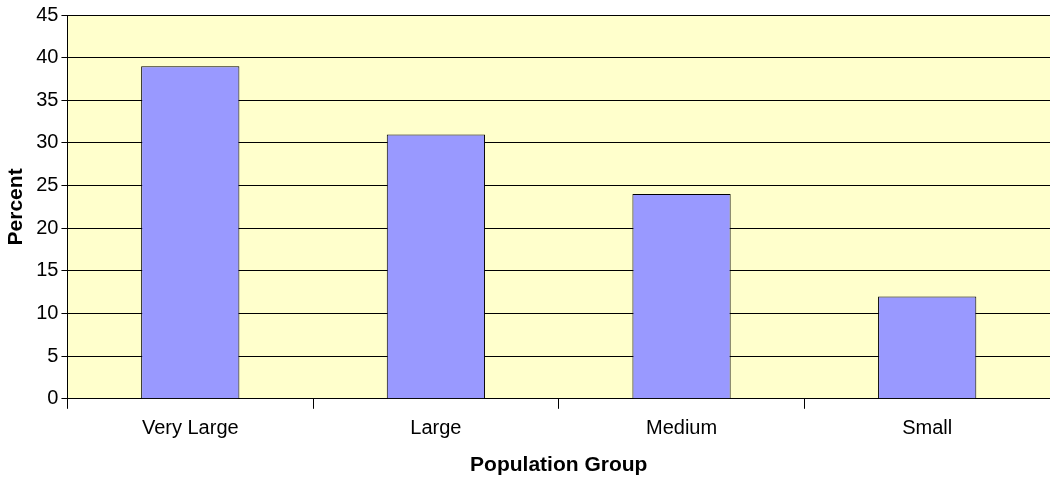  What do you see at coordinates (190, 427) in the screenshot?
I see `x-tick-label: Very Large` at bounding box center [190, 427].